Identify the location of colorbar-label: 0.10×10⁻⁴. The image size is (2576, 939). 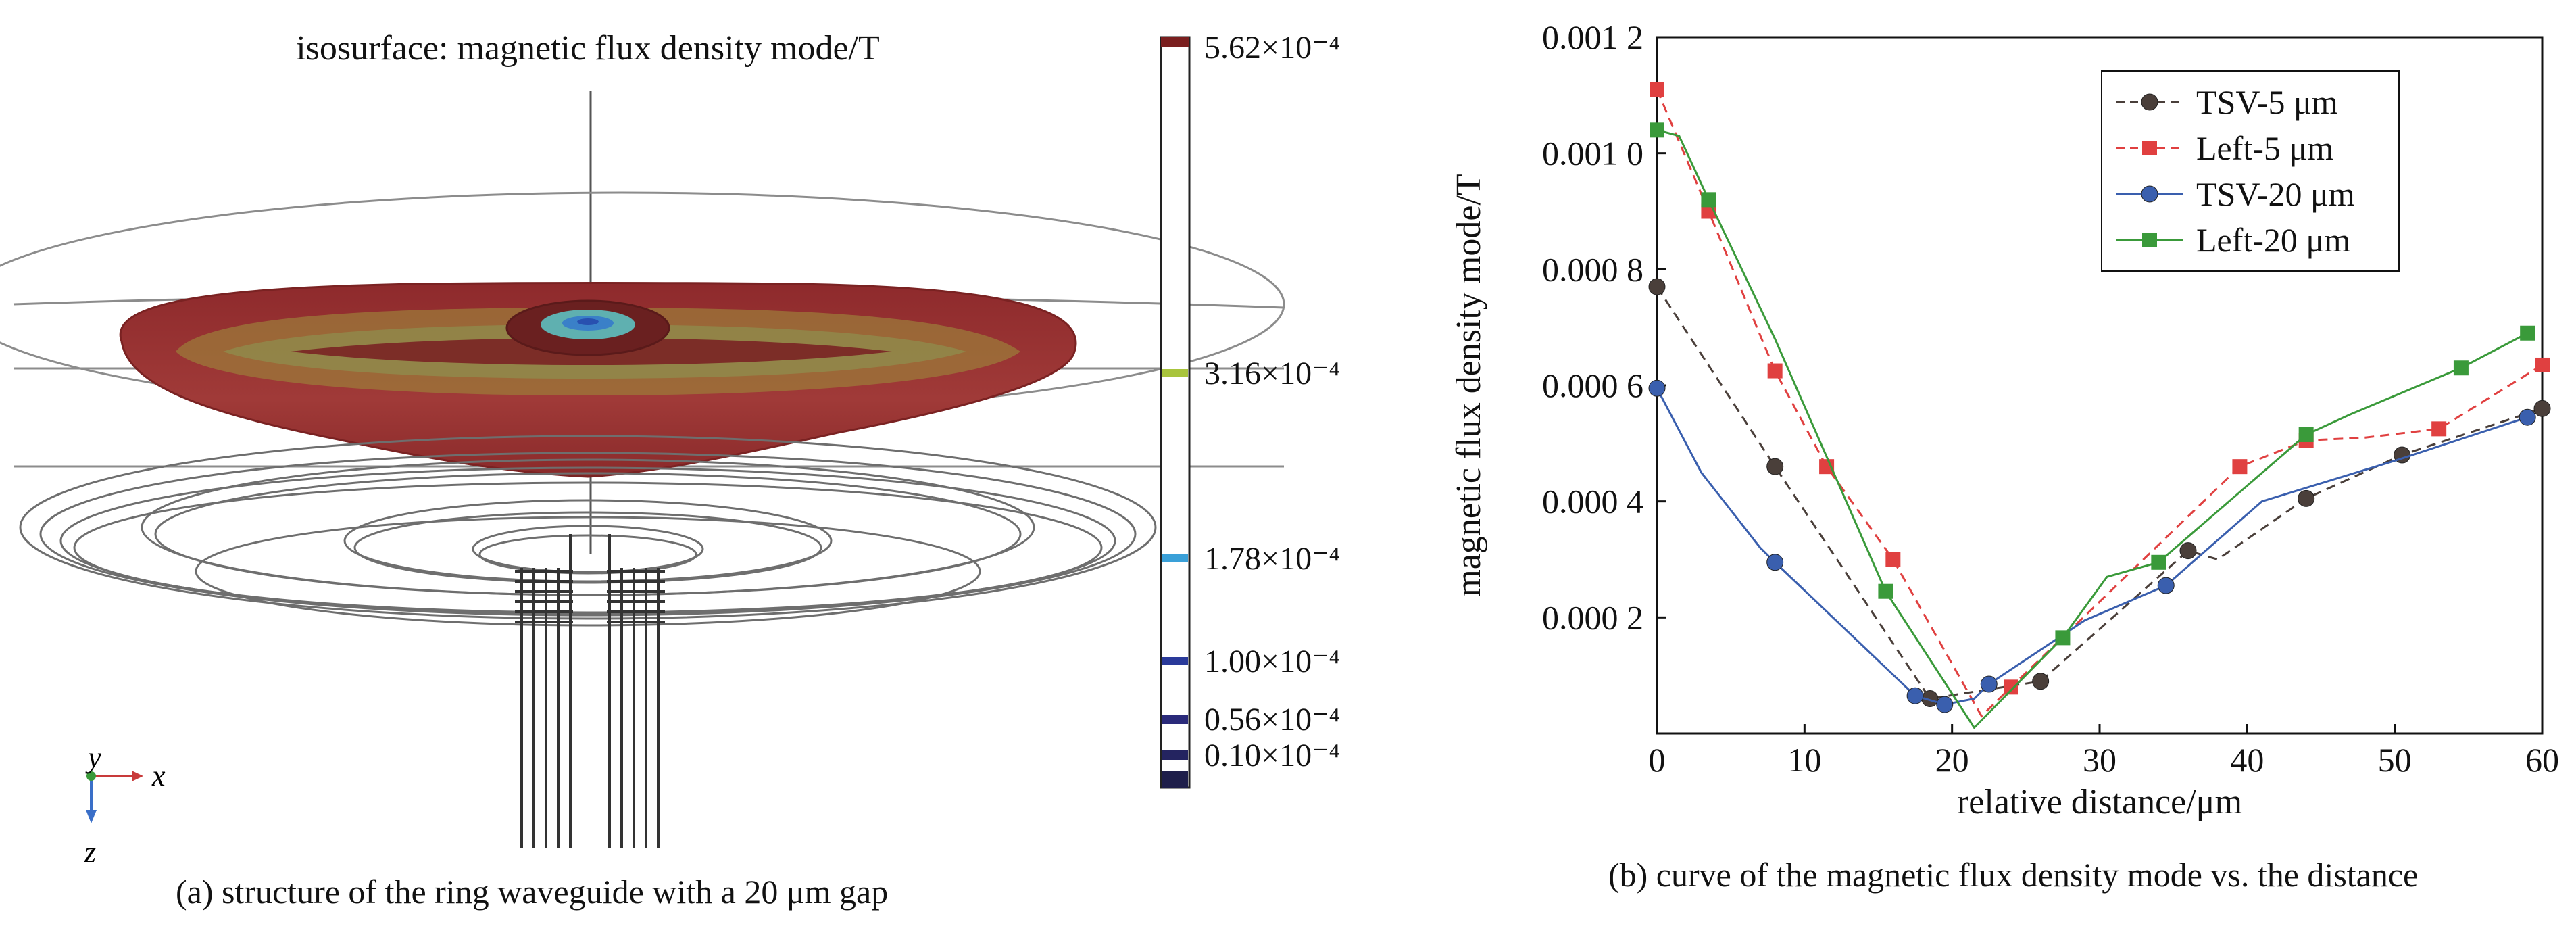
(1272, 755).